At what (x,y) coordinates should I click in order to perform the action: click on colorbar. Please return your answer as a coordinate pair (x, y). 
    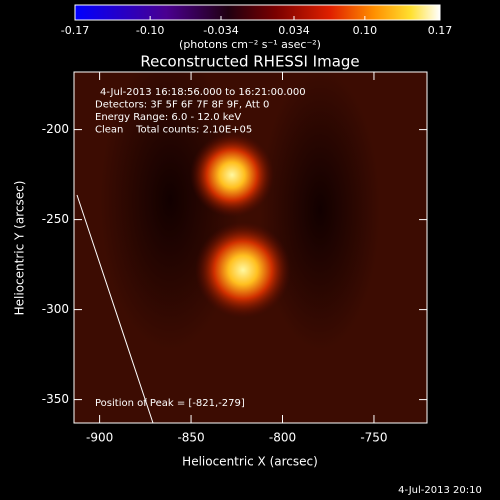
    Looking at the image, I should click on (257, 12).